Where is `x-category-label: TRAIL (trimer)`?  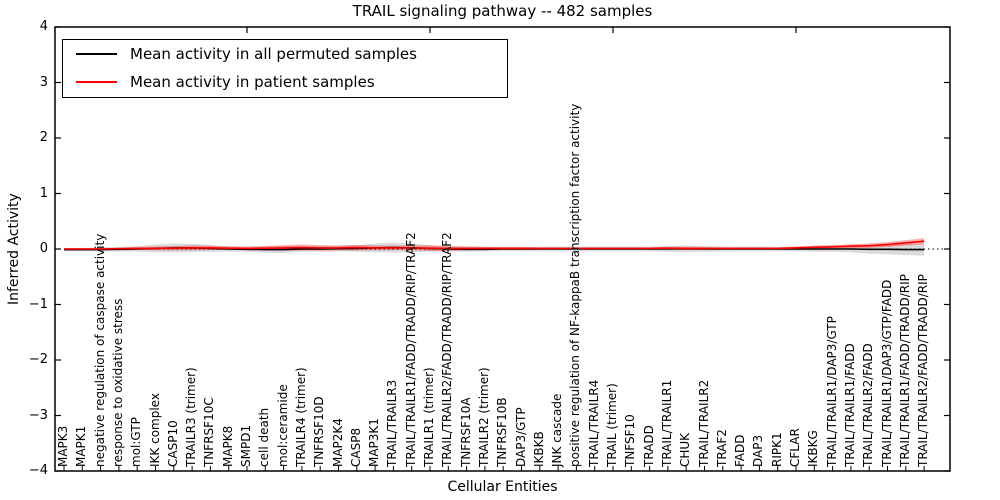
x-category-label: TRAIL (trimer) is located at coordinates (612, 425).